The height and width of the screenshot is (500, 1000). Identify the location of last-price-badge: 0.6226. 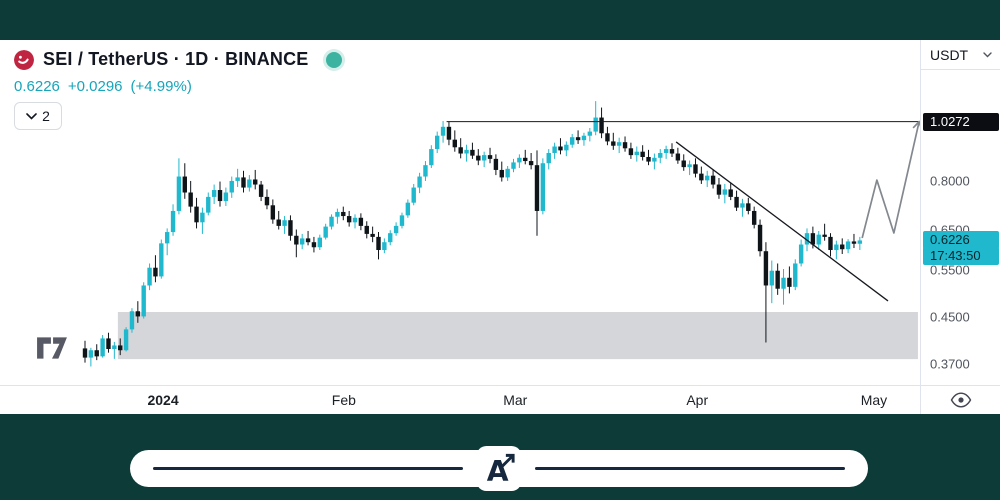
(961, 240).